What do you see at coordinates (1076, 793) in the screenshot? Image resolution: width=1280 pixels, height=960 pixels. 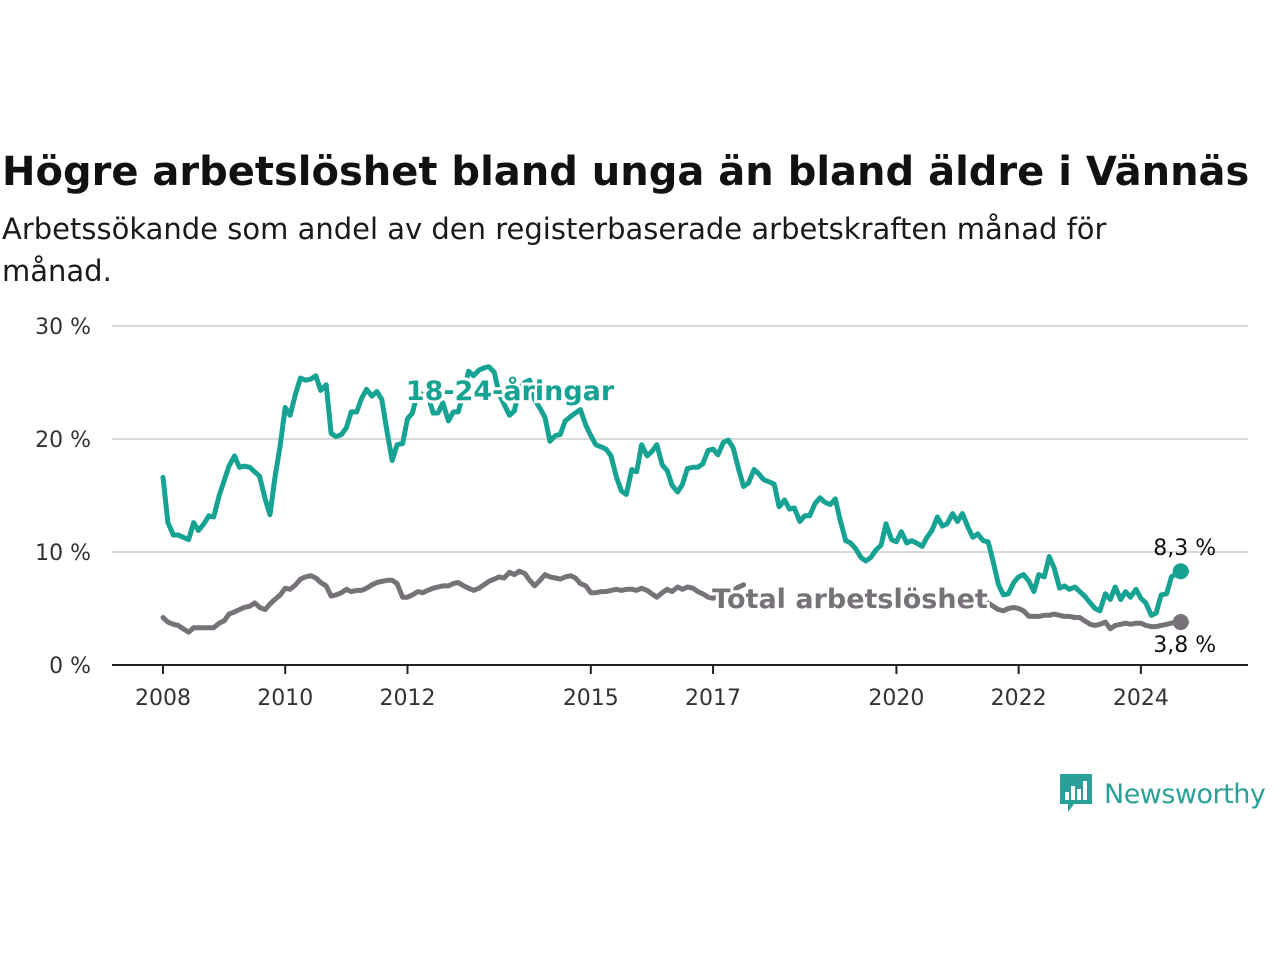 I see `newsworthy-logo-icon` at bounding box center [1076, 793].